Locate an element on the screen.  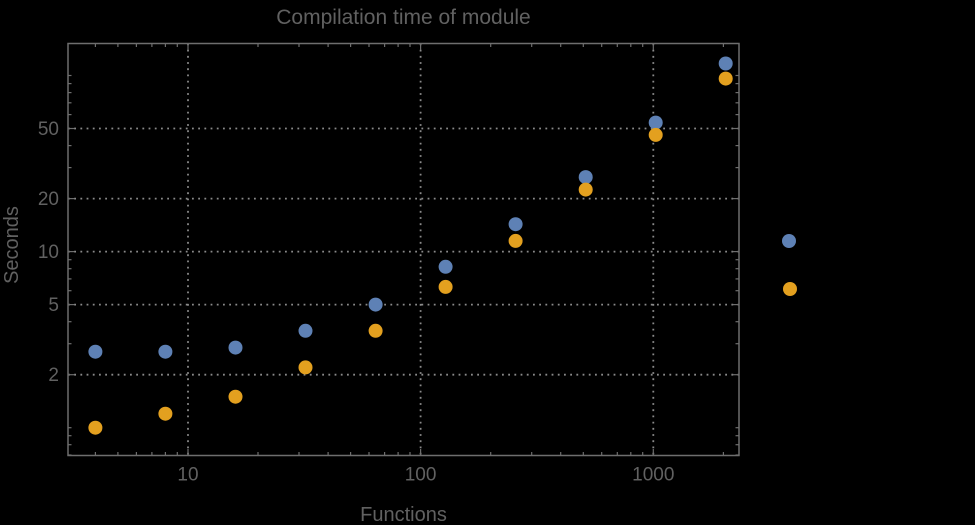
x-tick-labels: 10 100 1000 is located at coordinates (425, 475).